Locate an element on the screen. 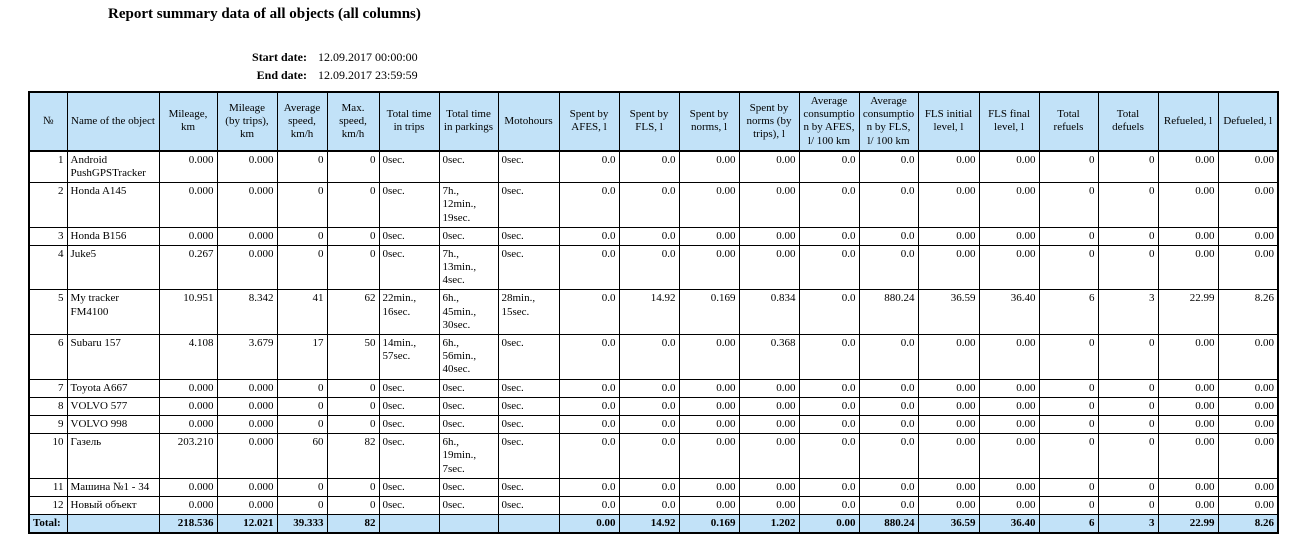  cell: 3 is located at coordinates (48, 236).